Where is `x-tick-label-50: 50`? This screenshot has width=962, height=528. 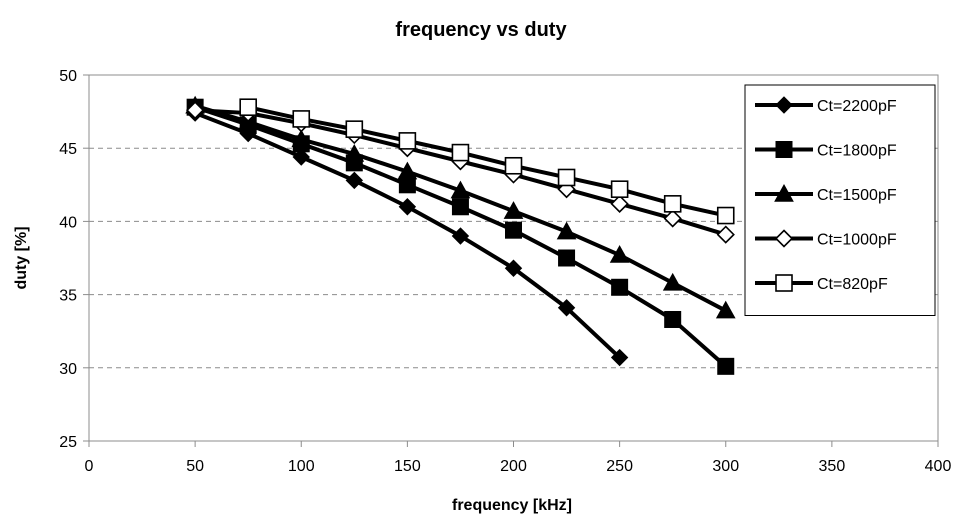 x-tick-label-50: 50 is located at coordinates (195, 466).